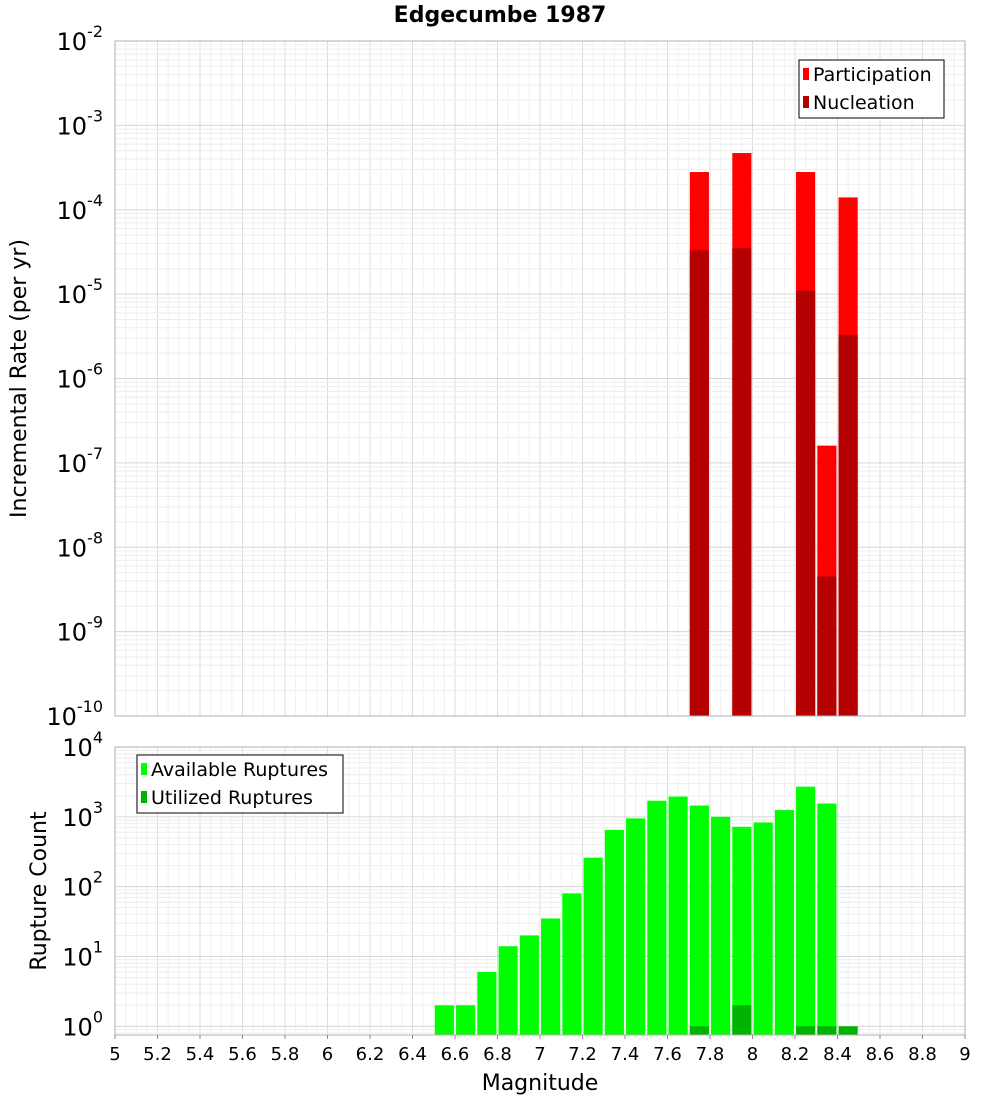  Describe the element at coordinates (837, 1054) in the screenshot. I see `x-tick-label: 8.4` at that location.